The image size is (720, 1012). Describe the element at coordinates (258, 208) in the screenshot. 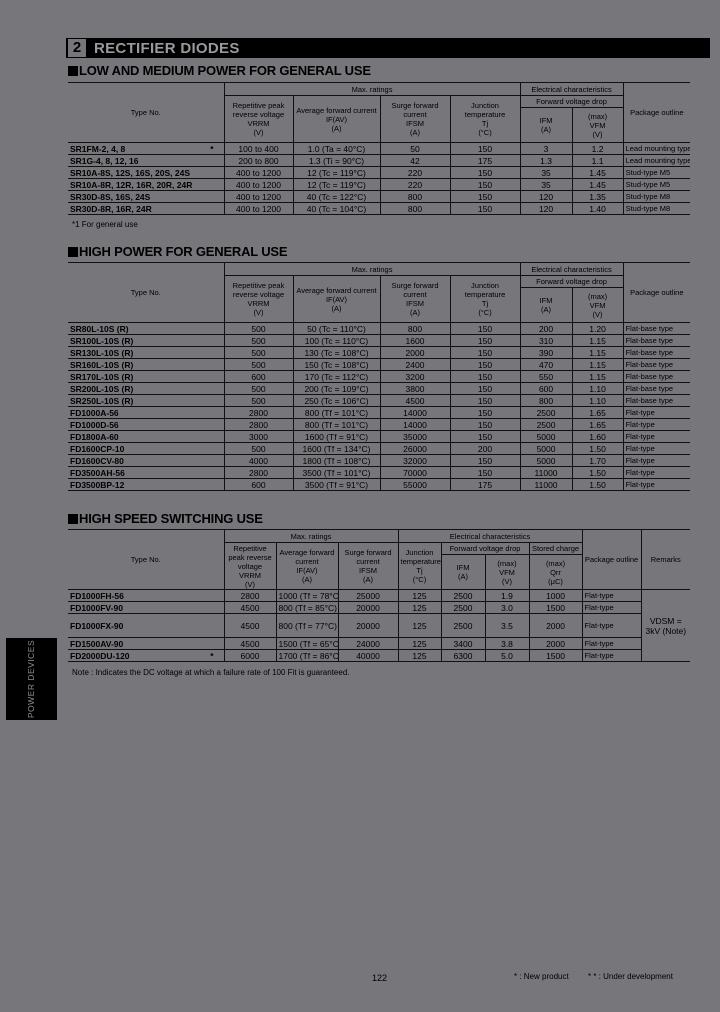

I see `table-cell: 400 to 1200` at that location.